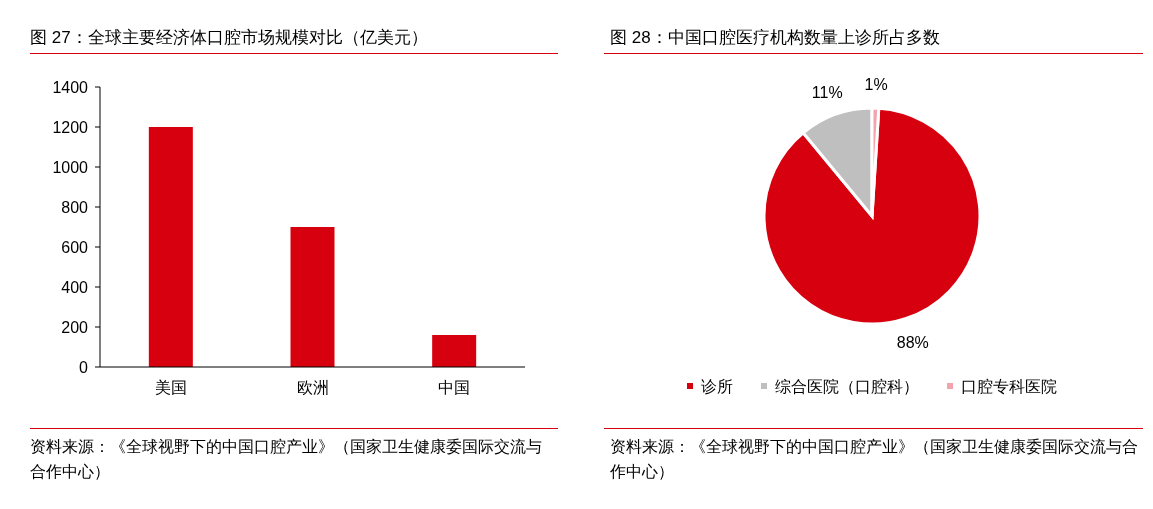 The height and width of the screenshot is (509, 1153). What do you see at coordinates (70, 167) in the screenshot?
I see `y-tick-label: 1000` at bounding box center [70, 167].